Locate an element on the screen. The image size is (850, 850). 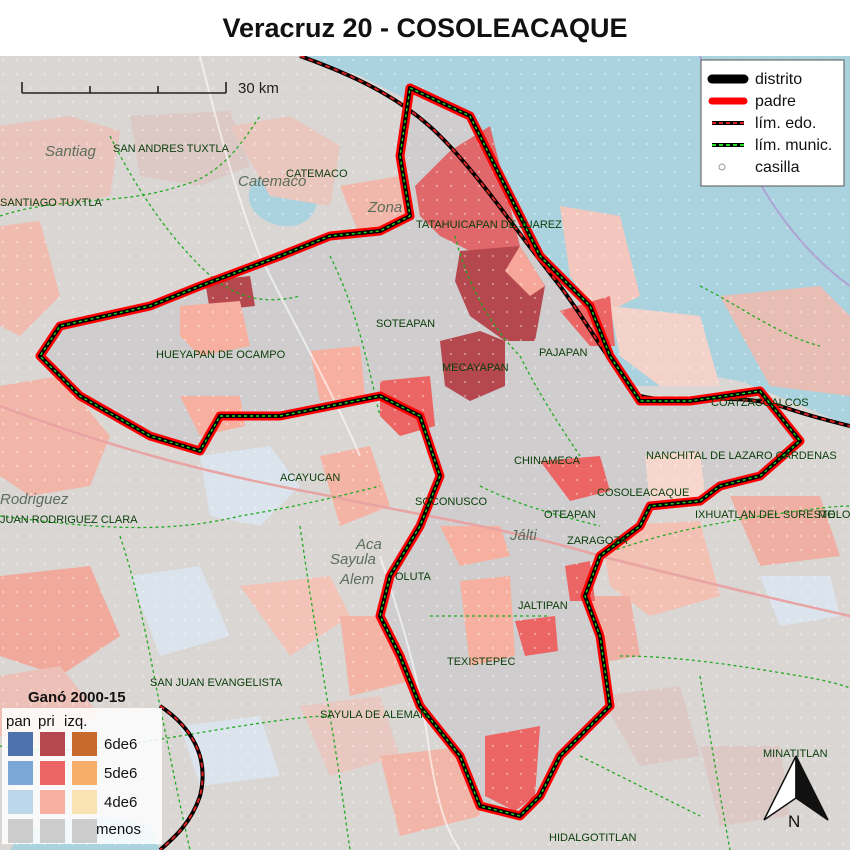
legend-item-padre: padre is located at coordinates (775, 101).